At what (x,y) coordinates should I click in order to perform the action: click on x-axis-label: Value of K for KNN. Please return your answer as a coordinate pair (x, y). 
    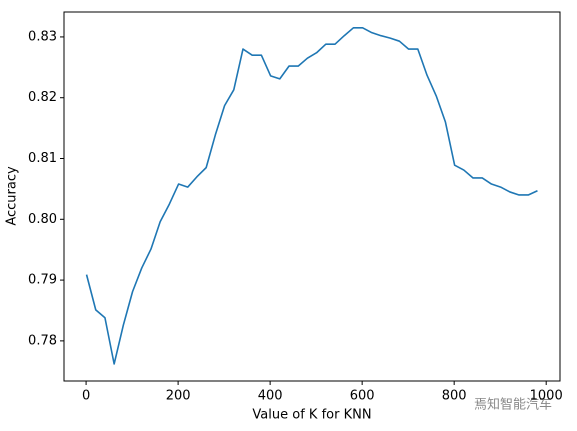
    Looking at the image, I should click on (311, 415).